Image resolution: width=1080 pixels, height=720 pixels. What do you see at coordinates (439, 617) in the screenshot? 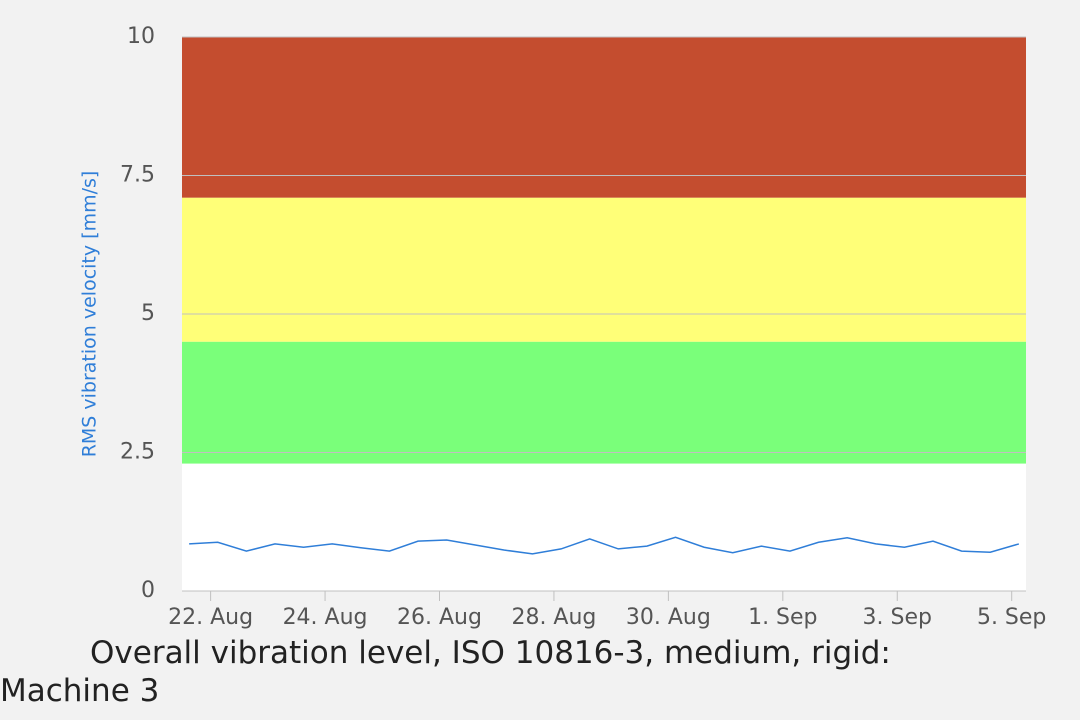
I see `x-tick-label: 26. Aug` at bounding box center [439, 617].